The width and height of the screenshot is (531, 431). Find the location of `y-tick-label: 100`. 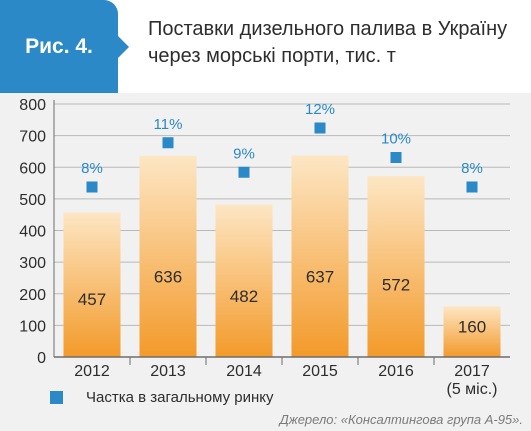

y-tick-label: 100 is located at coordinates (32, 326).